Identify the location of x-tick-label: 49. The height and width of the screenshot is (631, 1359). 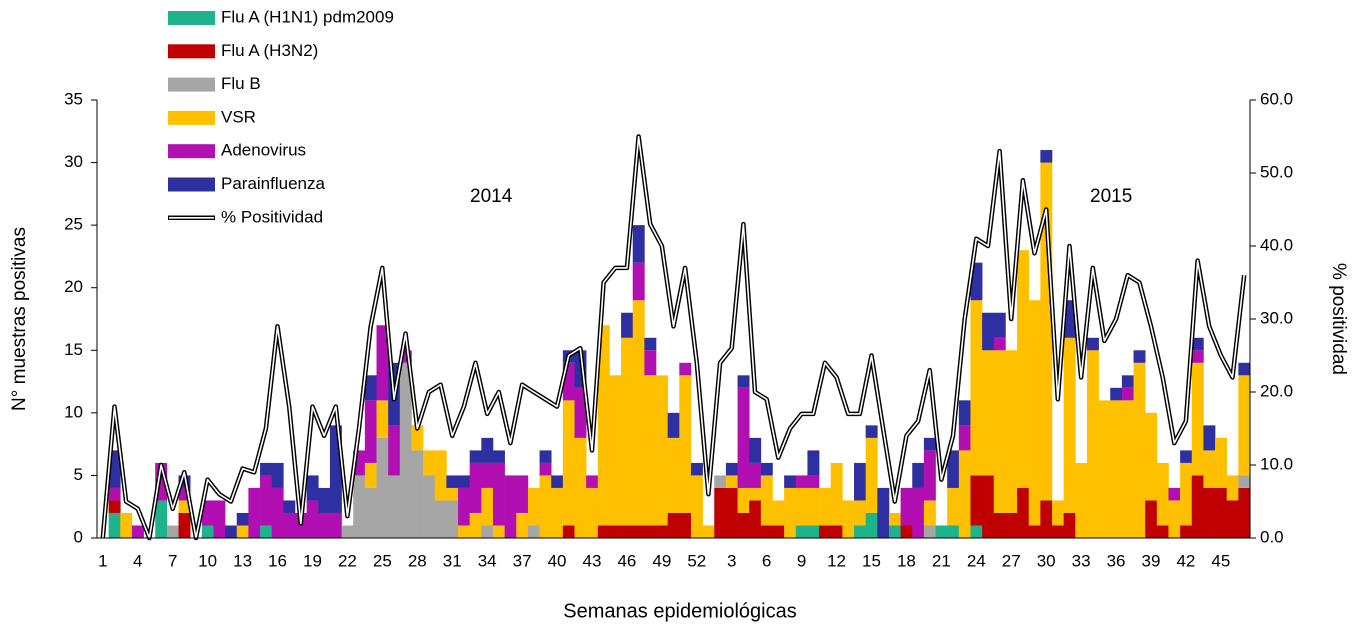
(661, 560).